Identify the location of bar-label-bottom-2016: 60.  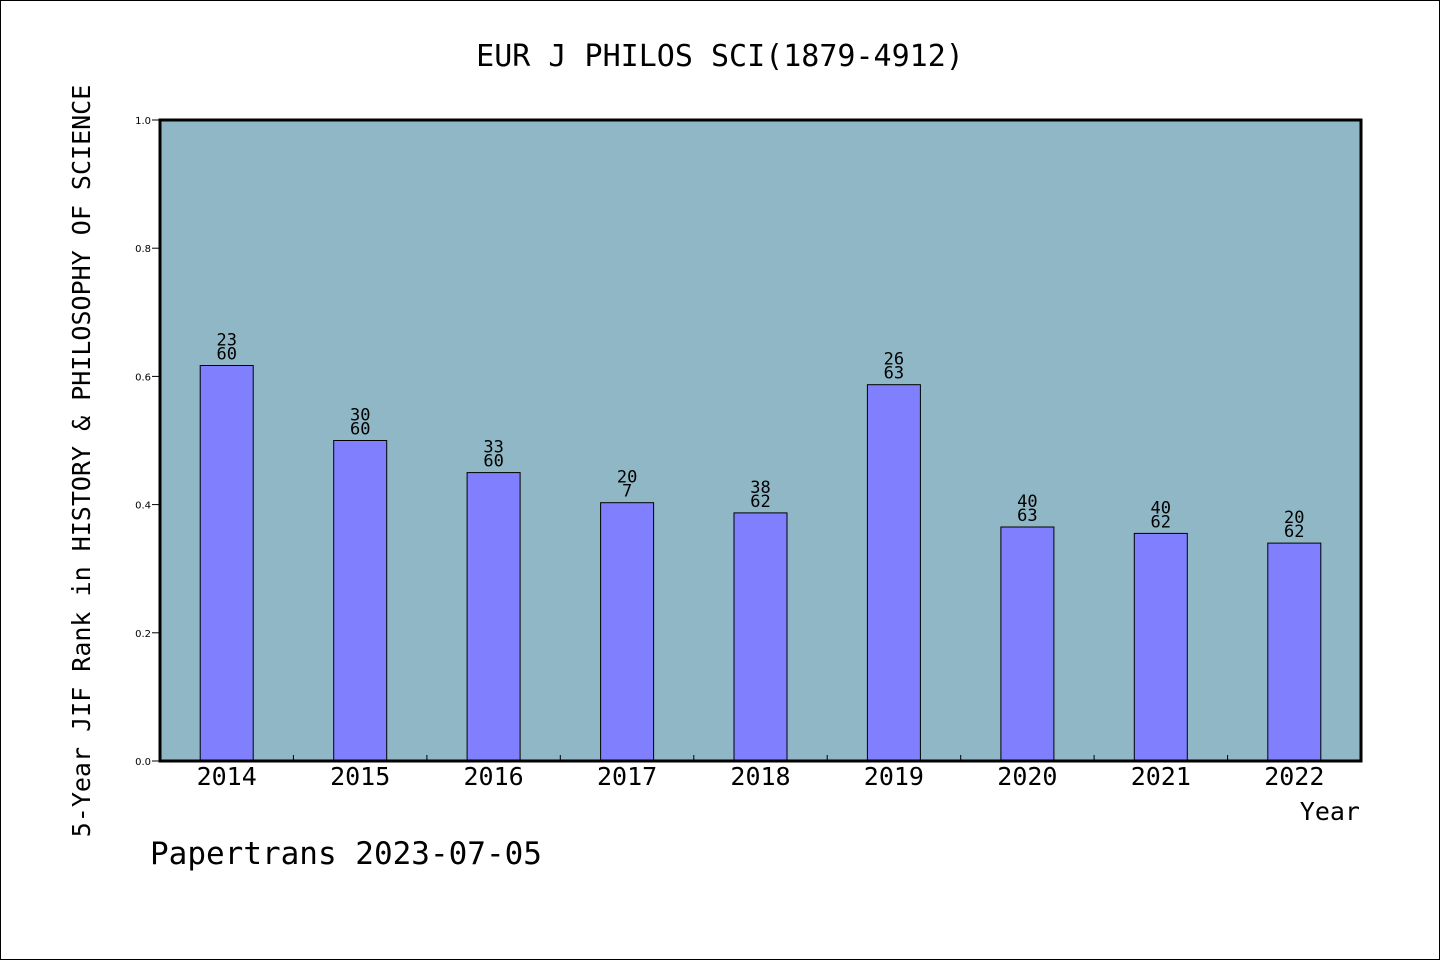
(493, 462).